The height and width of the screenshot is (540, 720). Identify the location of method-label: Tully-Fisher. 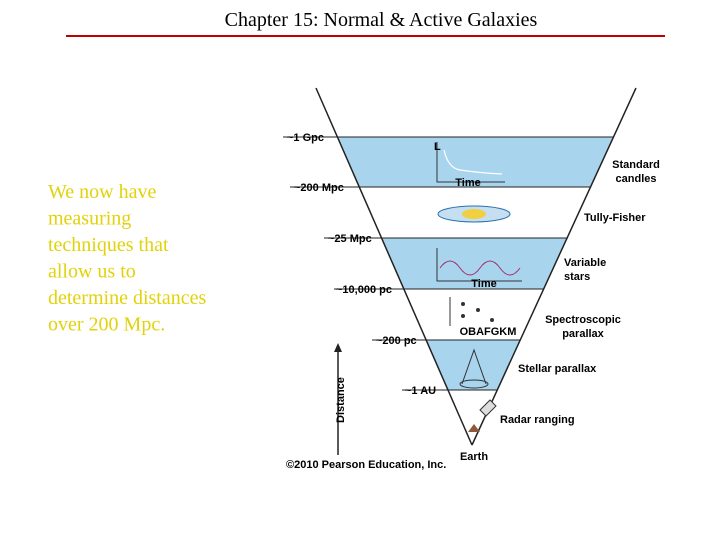
(615, 218).